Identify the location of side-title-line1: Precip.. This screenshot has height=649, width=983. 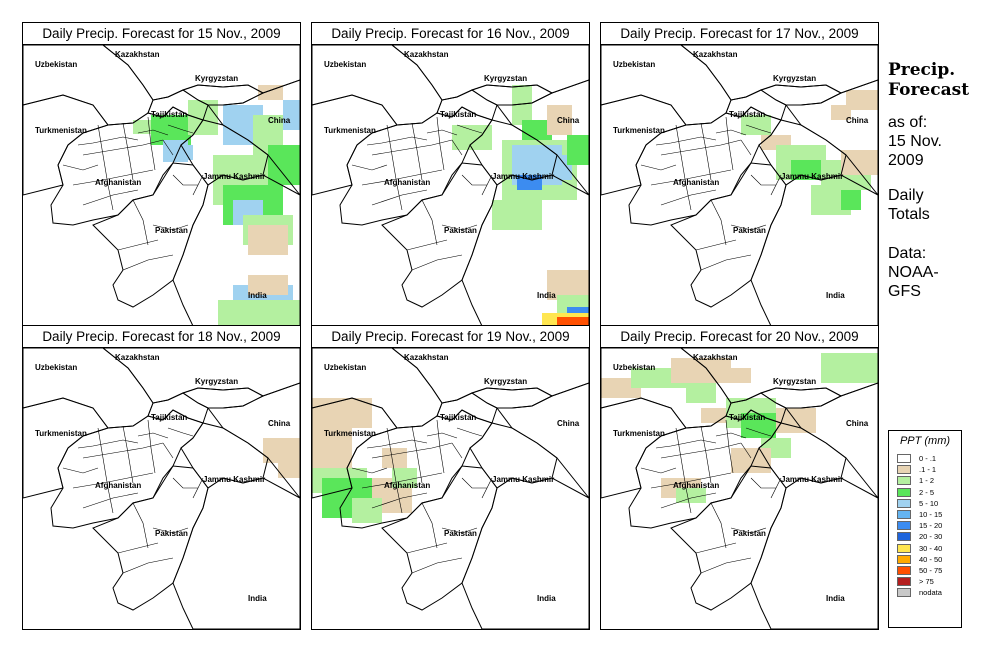
(922, 70).